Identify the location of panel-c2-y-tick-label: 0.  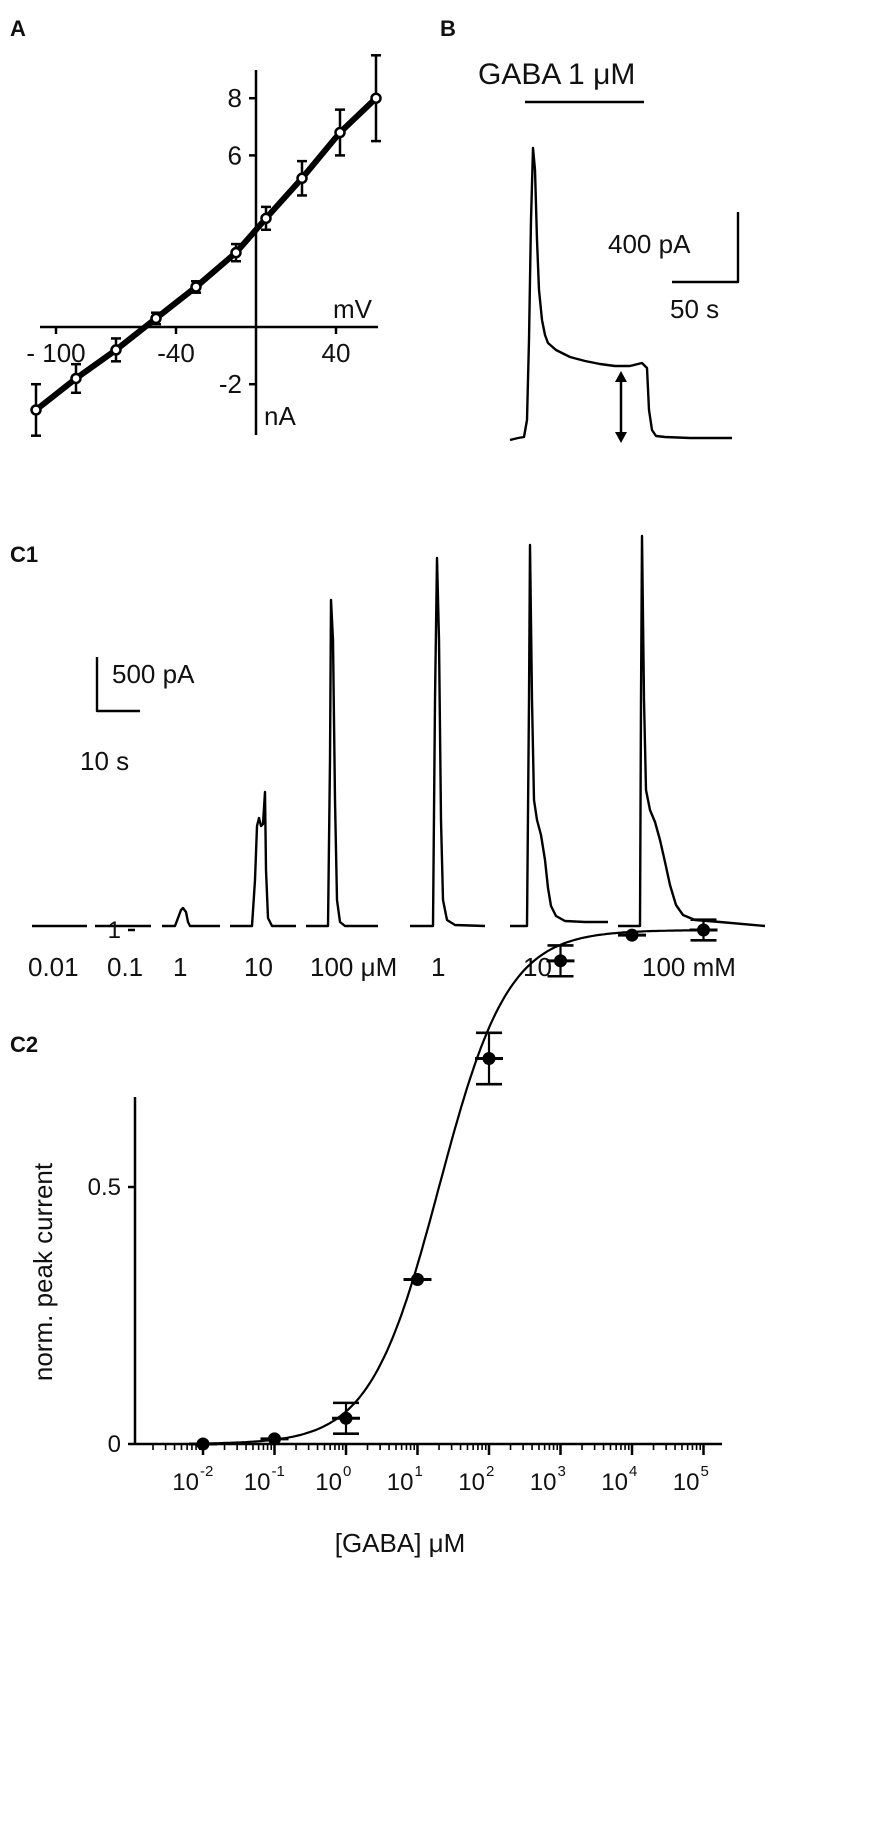
(114, 1444).